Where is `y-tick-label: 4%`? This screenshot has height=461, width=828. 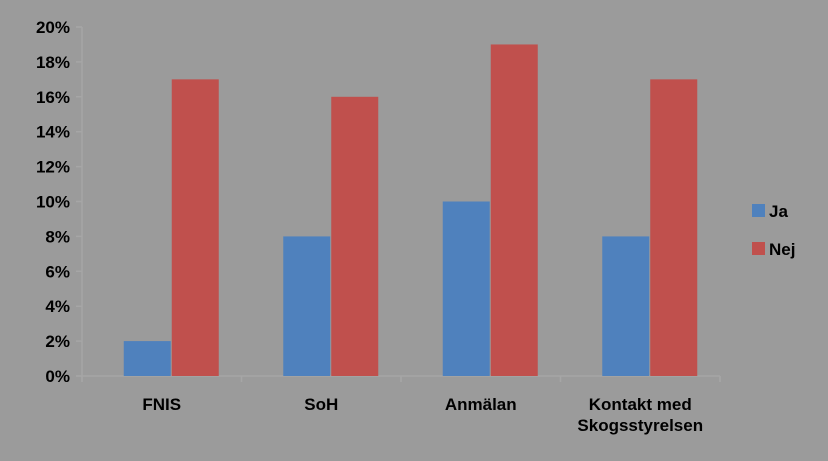 y-tick-label: 4% is located at coordinates (57, 306).